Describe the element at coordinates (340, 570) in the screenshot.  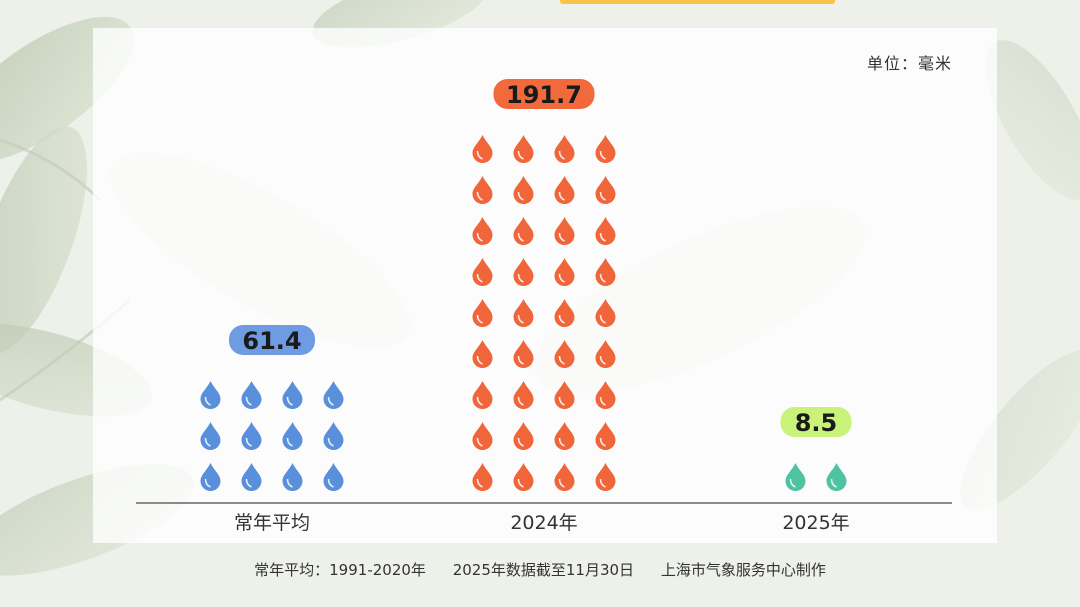
I see `footer-average-note: 常年平均：1991-2020年` at that location.